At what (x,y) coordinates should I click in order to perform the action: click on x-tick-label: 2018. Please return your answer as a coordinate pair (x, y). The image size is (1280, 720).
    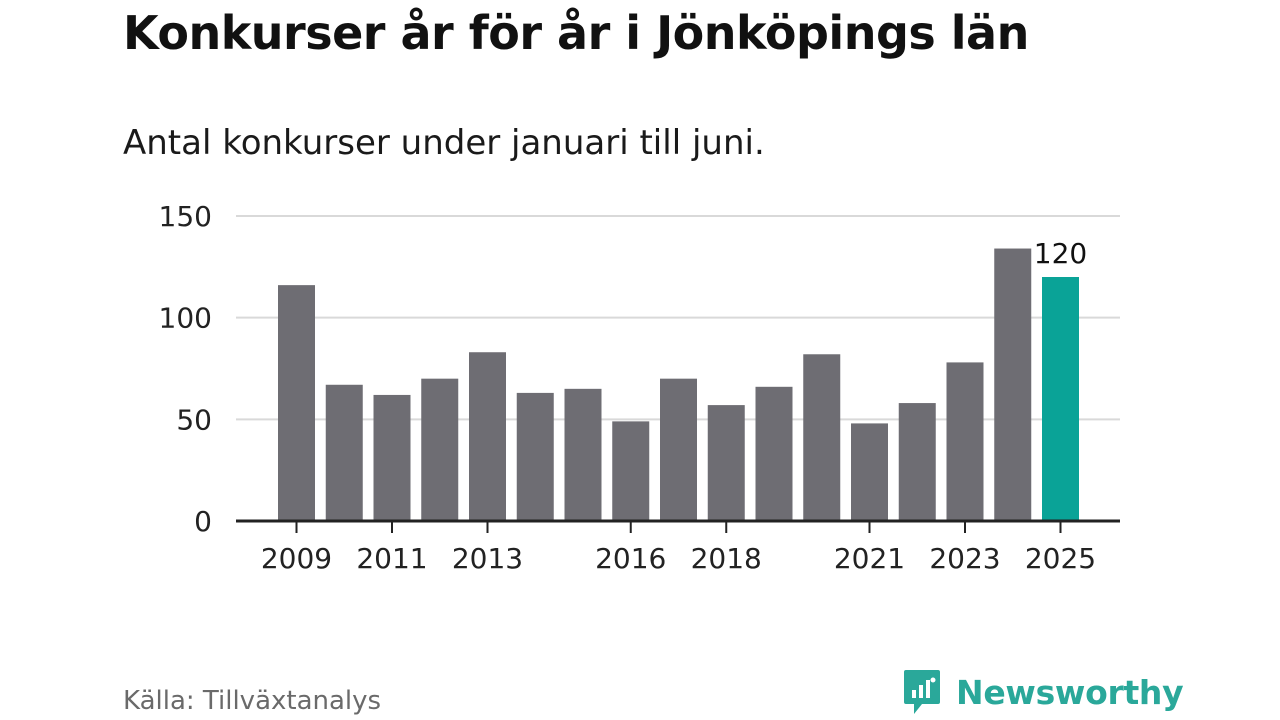
    Looking at the image, I should click on (726, 558).